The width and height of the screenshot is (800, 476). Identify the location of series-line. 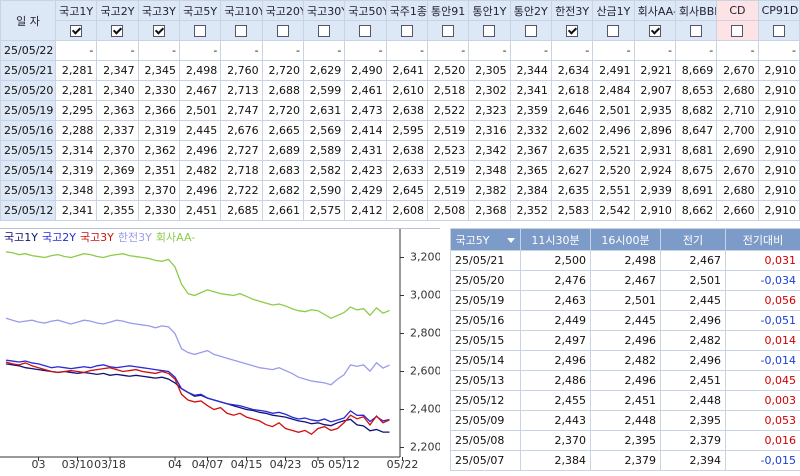
(198, 285).